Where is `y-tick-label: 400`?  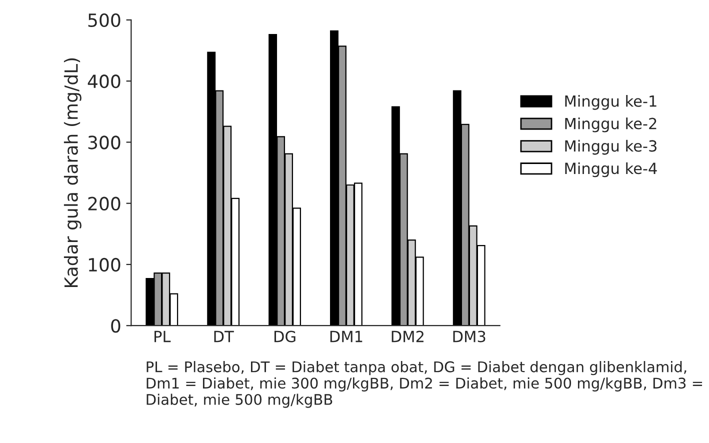 y-tick-label: 400 is located at coordinates (104, 81).